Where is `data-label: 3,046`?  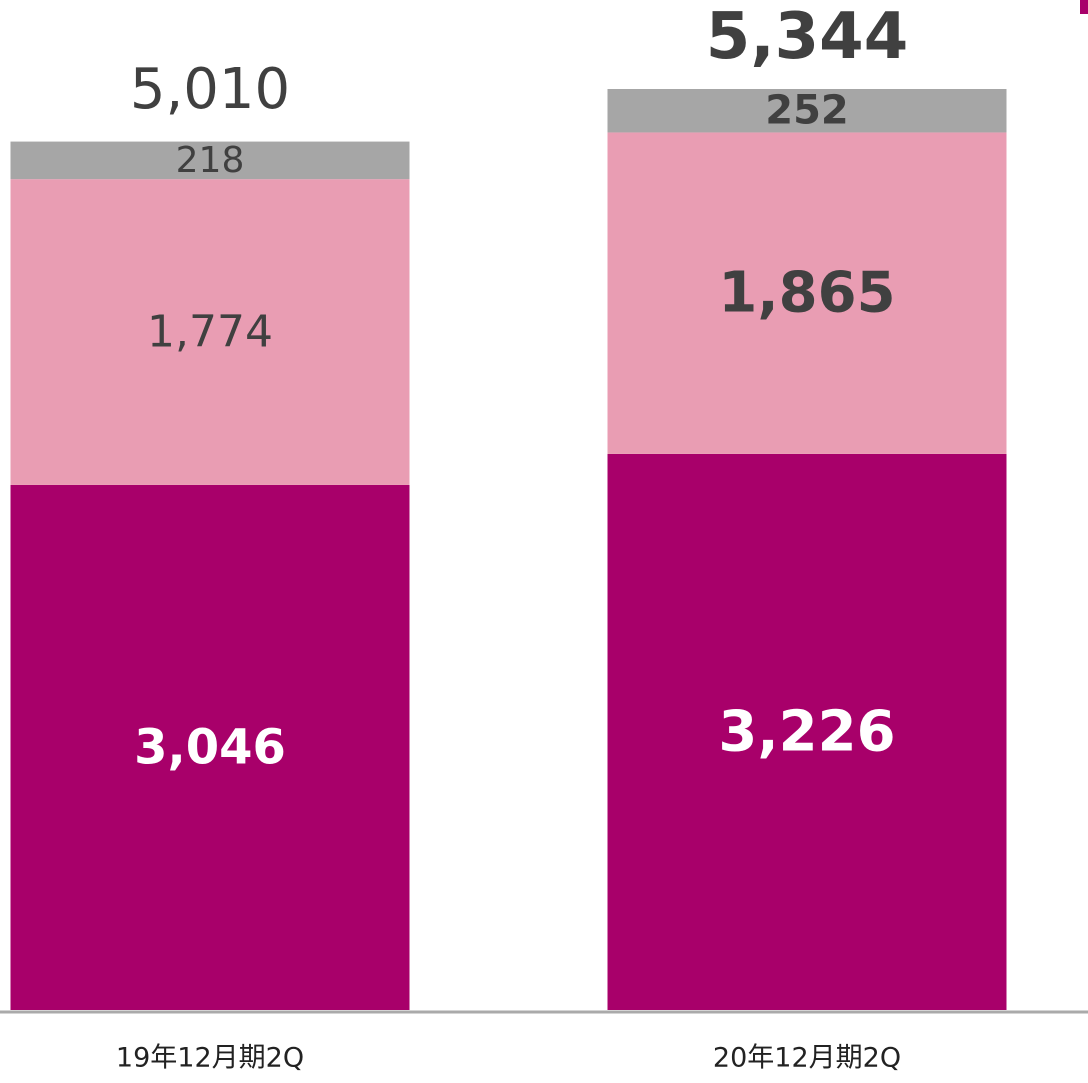
data-label: 3,046 is located at coordinates (210, 747).